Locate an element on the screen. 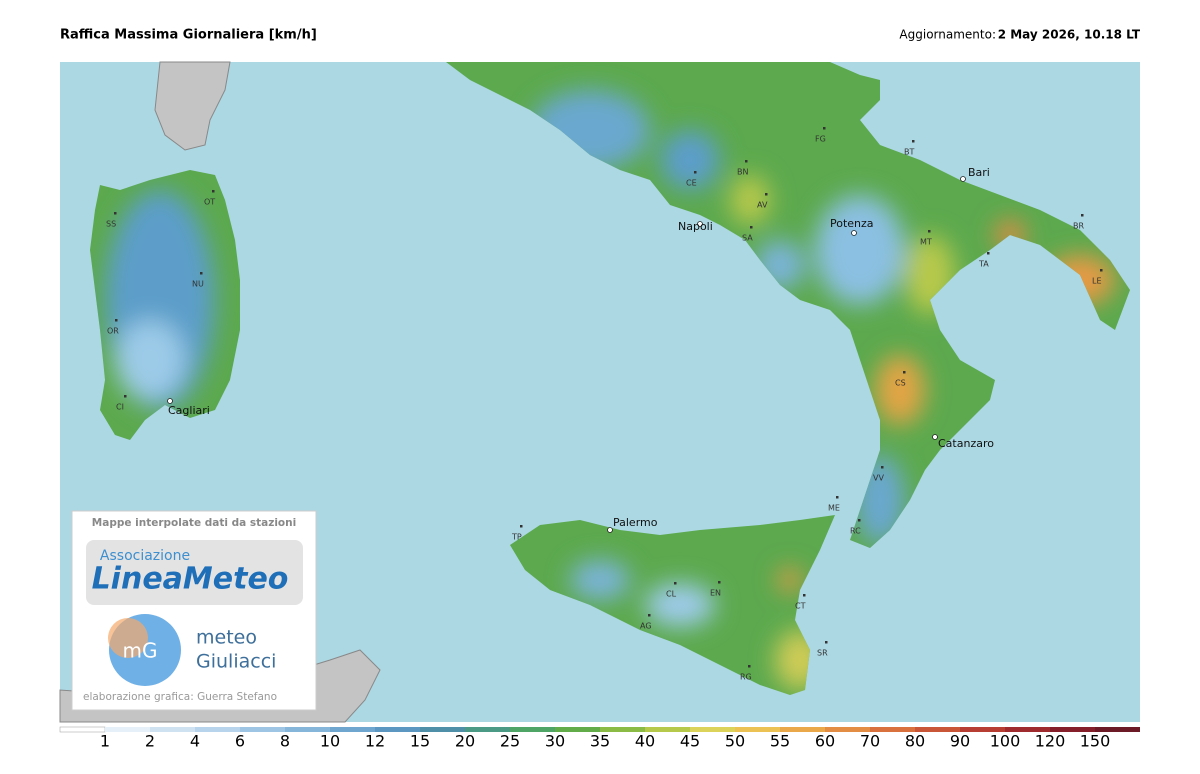  province-code: LE is located at coordinates (1097, 281).